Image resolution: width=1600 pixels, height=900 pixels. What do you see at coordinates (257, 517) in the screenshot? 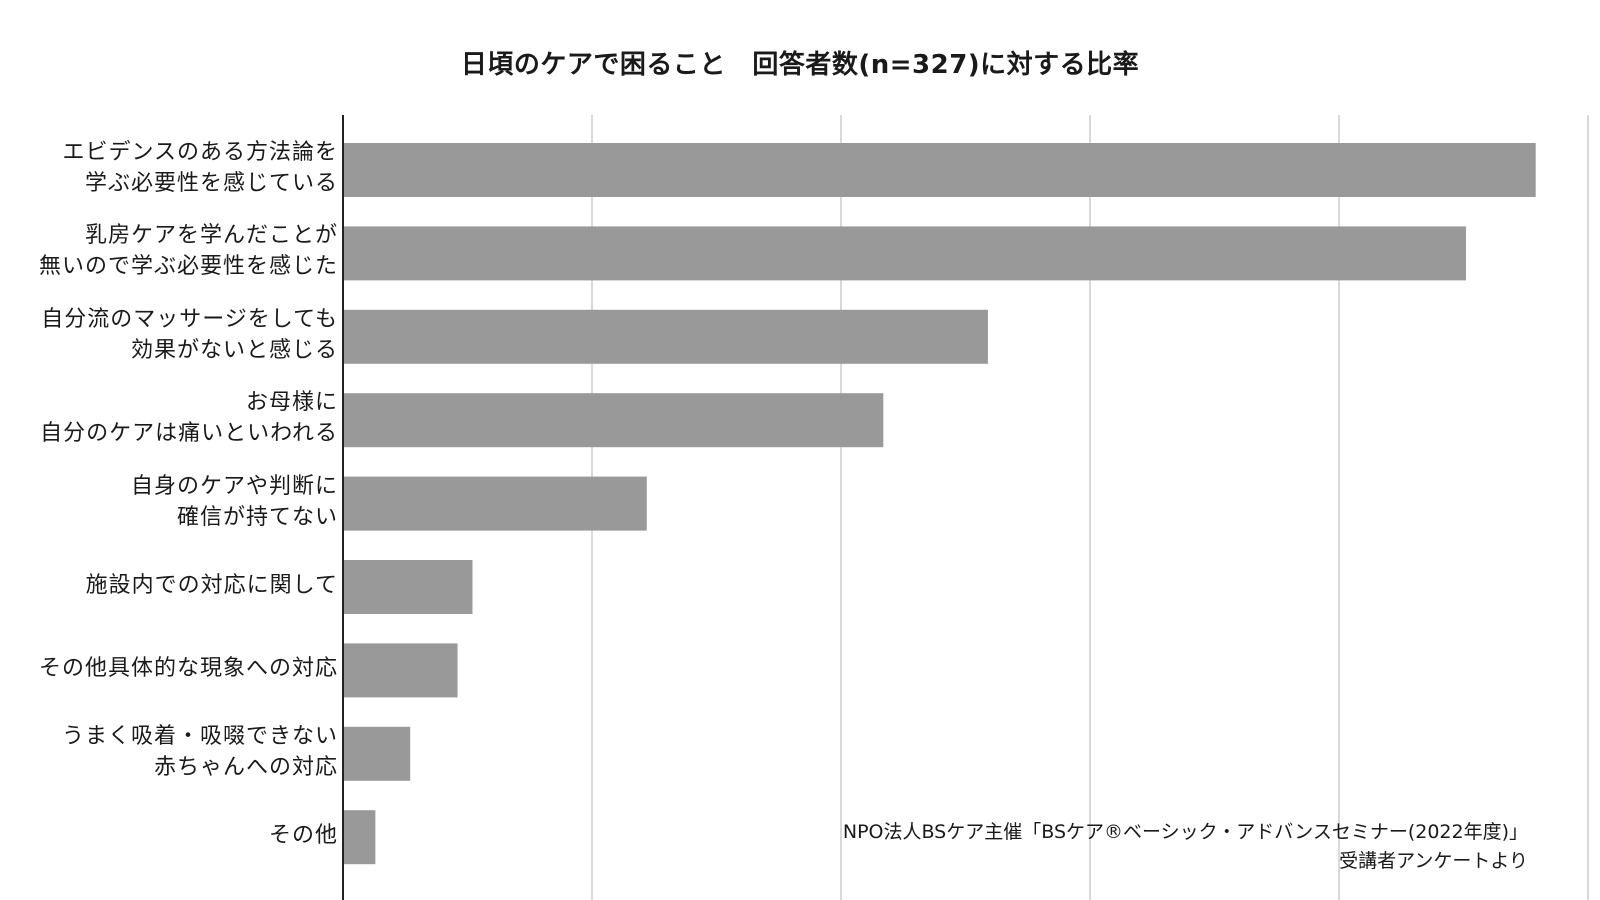
I see `category-label-line: 確信が持てない` at bounding box center [257, 517].